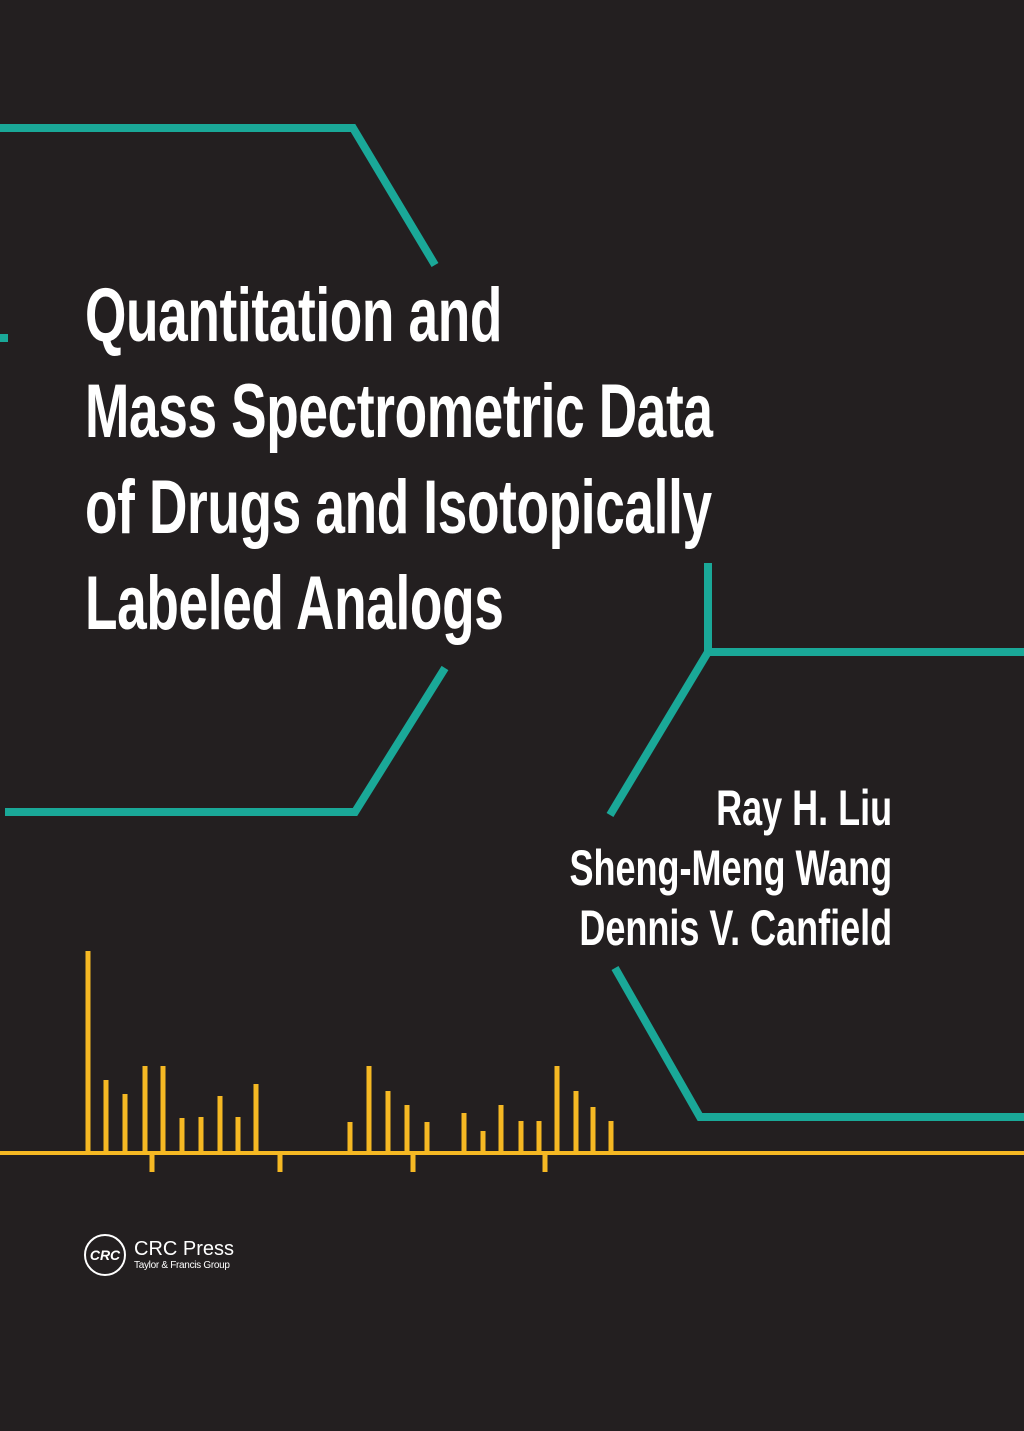 This screenshot has width=1024, height=1431. What do you see at coordinates (398, 507) in the screenshot?
I see `title-line: of Drugs and Isotopically` at bounding box center [398, 507].